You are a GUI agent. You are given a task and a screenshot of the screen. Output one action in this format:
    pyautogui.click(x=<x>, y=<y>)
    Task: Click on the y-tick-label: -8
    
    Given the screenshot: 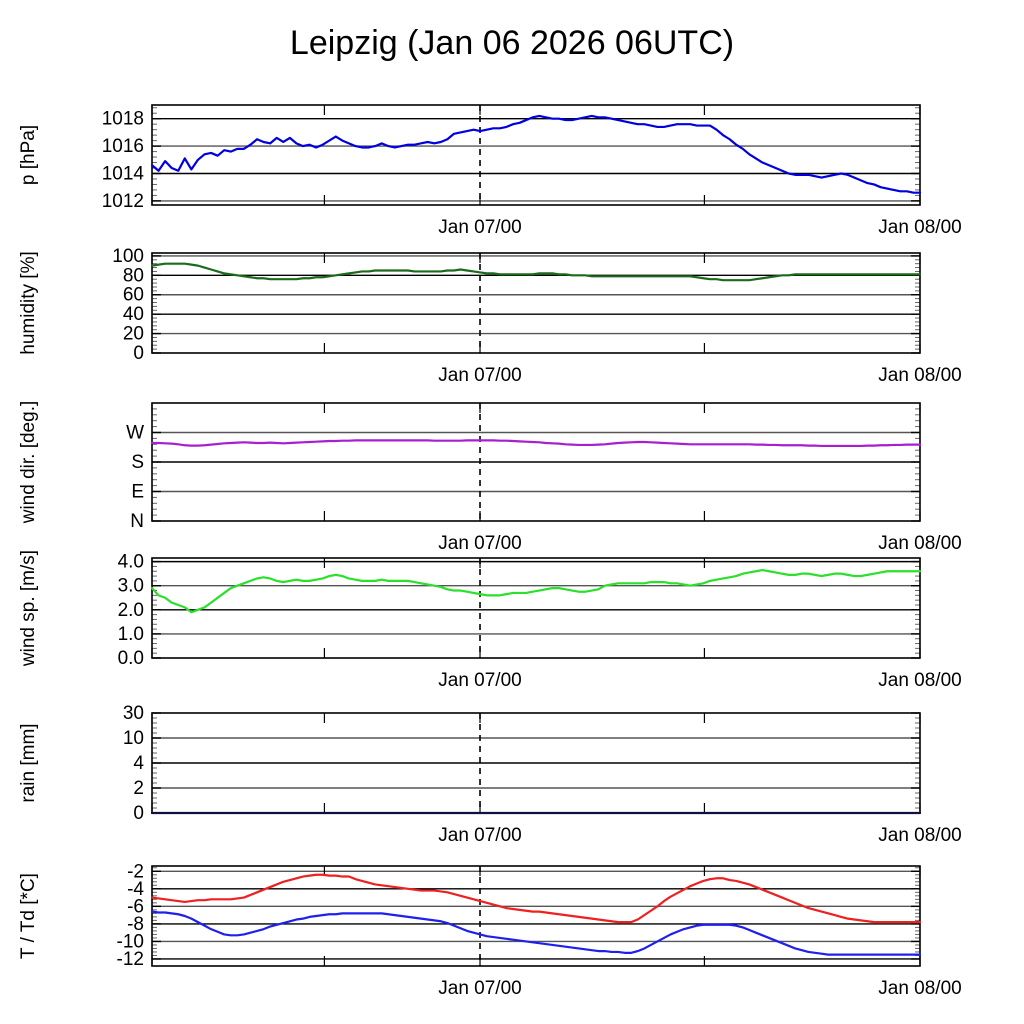 What is the action you would take?
    pyautogui.click(x=135, y=924)
    